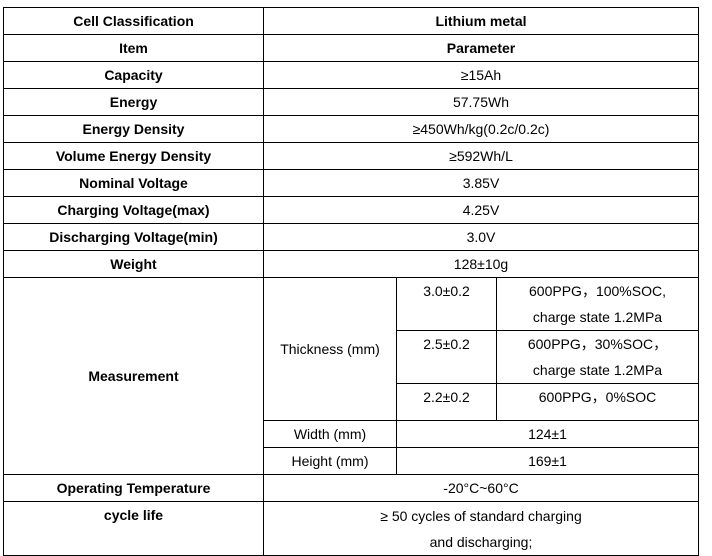  Describe the element at coordinates (481, 210) in the screenshot. I see `value-cell: 4.25V` at that location.